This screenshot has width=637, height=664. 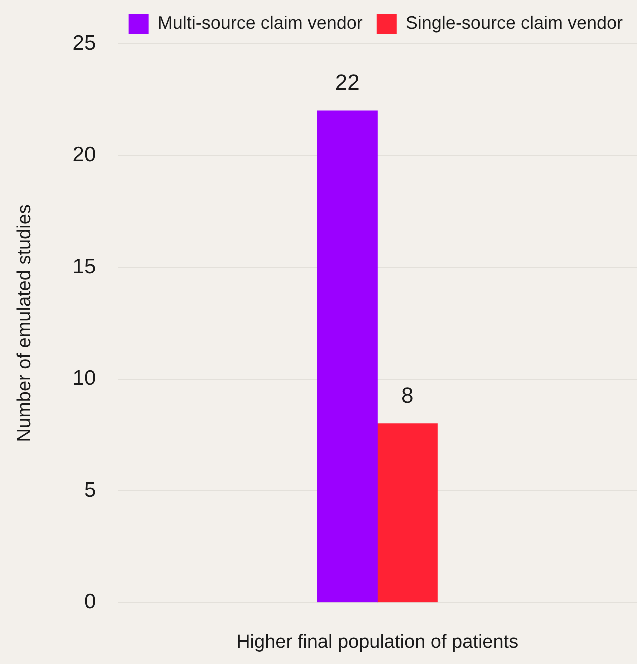 What do you see at coordinates (377, 642) in the screenshot?
I see `x-axis-title: Higher final population of patients` at bounding box center [377, 642].